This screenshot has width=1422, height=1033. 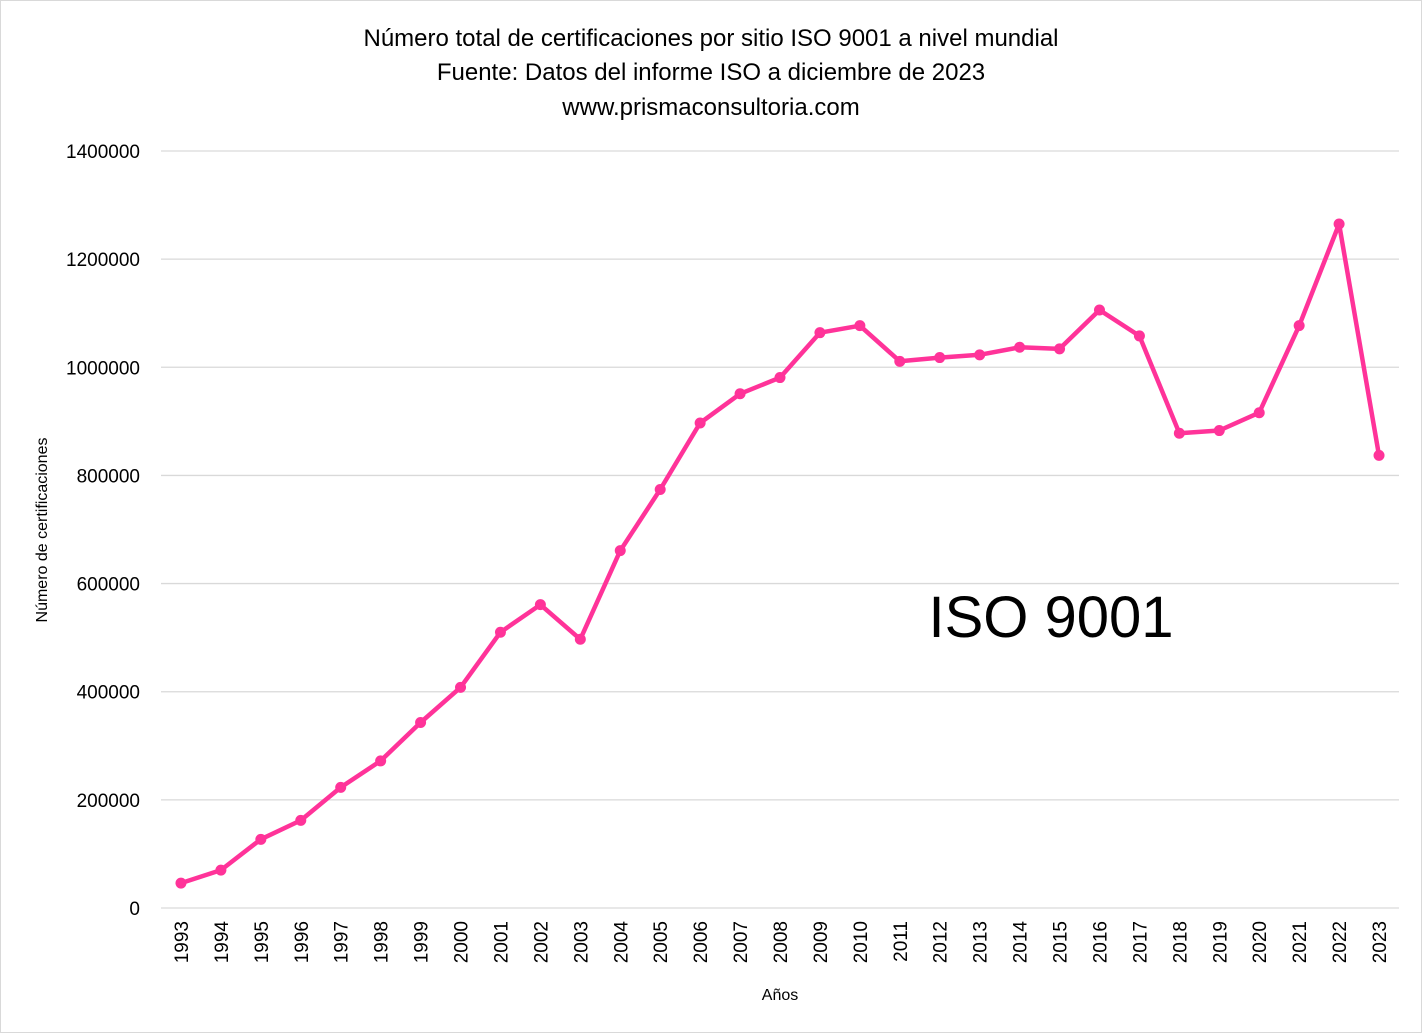 I want to click on y-axis-title: Número de certificaciones, so click(x=42, y=530).